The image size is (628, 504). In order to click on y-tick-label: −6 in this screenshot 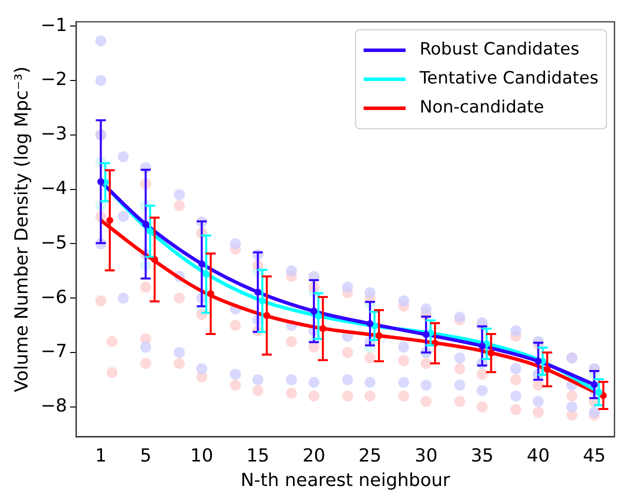, I will do `click(54, 297)`.